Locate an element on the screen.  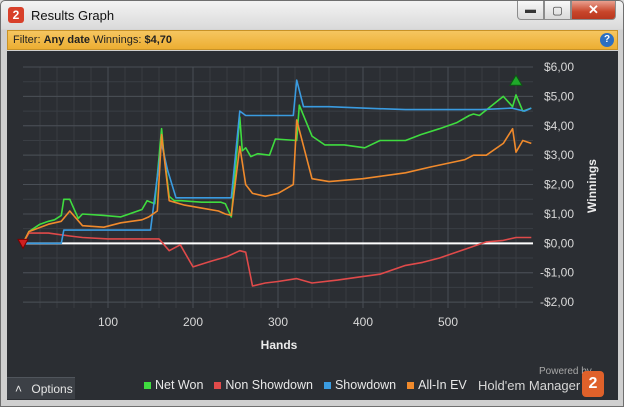
brand-name: Hold'em Manager is located at coordinates (529, 385).